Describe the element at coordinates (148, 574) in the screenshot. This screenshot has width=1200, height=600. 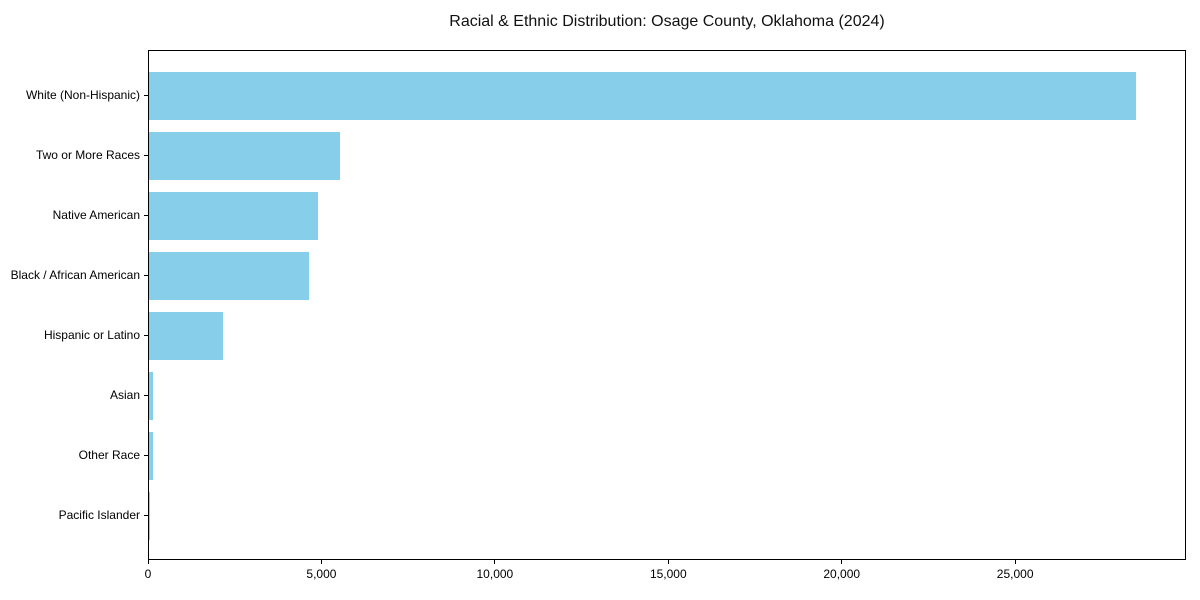
I see `x-tick-label: 0` at that location.